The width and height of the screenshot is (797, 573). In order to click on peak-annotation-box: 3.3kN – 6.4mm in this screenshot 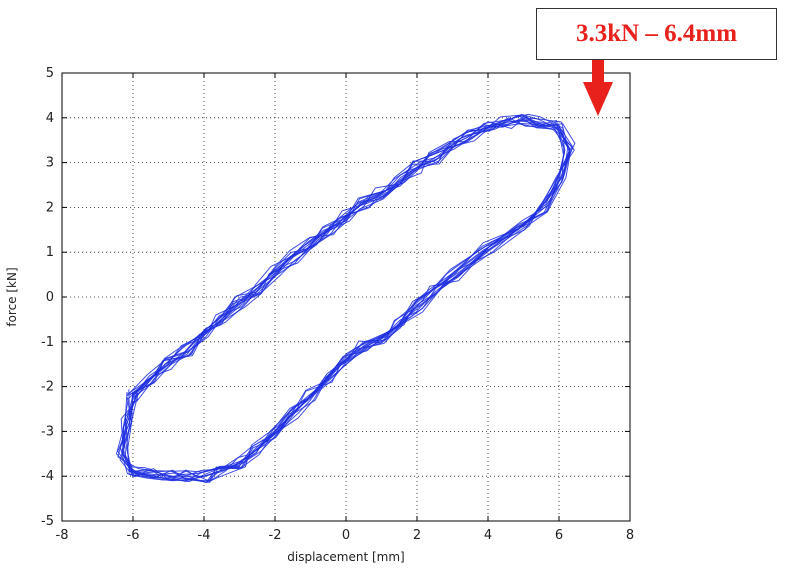, I will do `click(656, 34)`.